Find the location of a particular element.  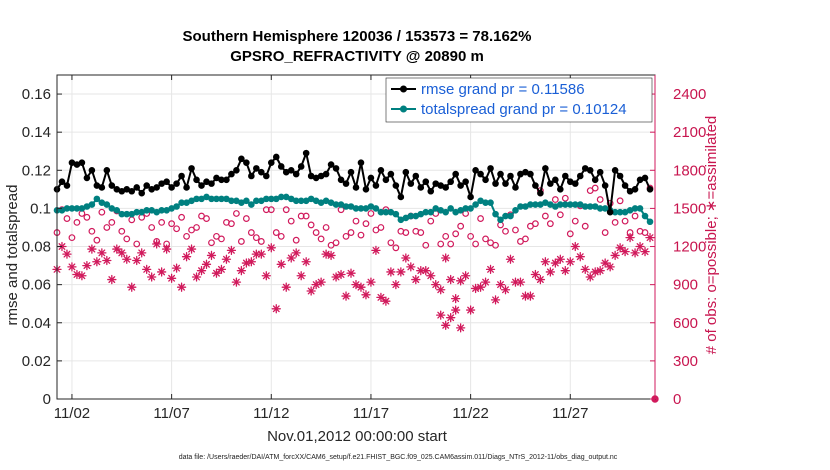

y-tick-label-right: 300 is located at coordinates (685, 361).